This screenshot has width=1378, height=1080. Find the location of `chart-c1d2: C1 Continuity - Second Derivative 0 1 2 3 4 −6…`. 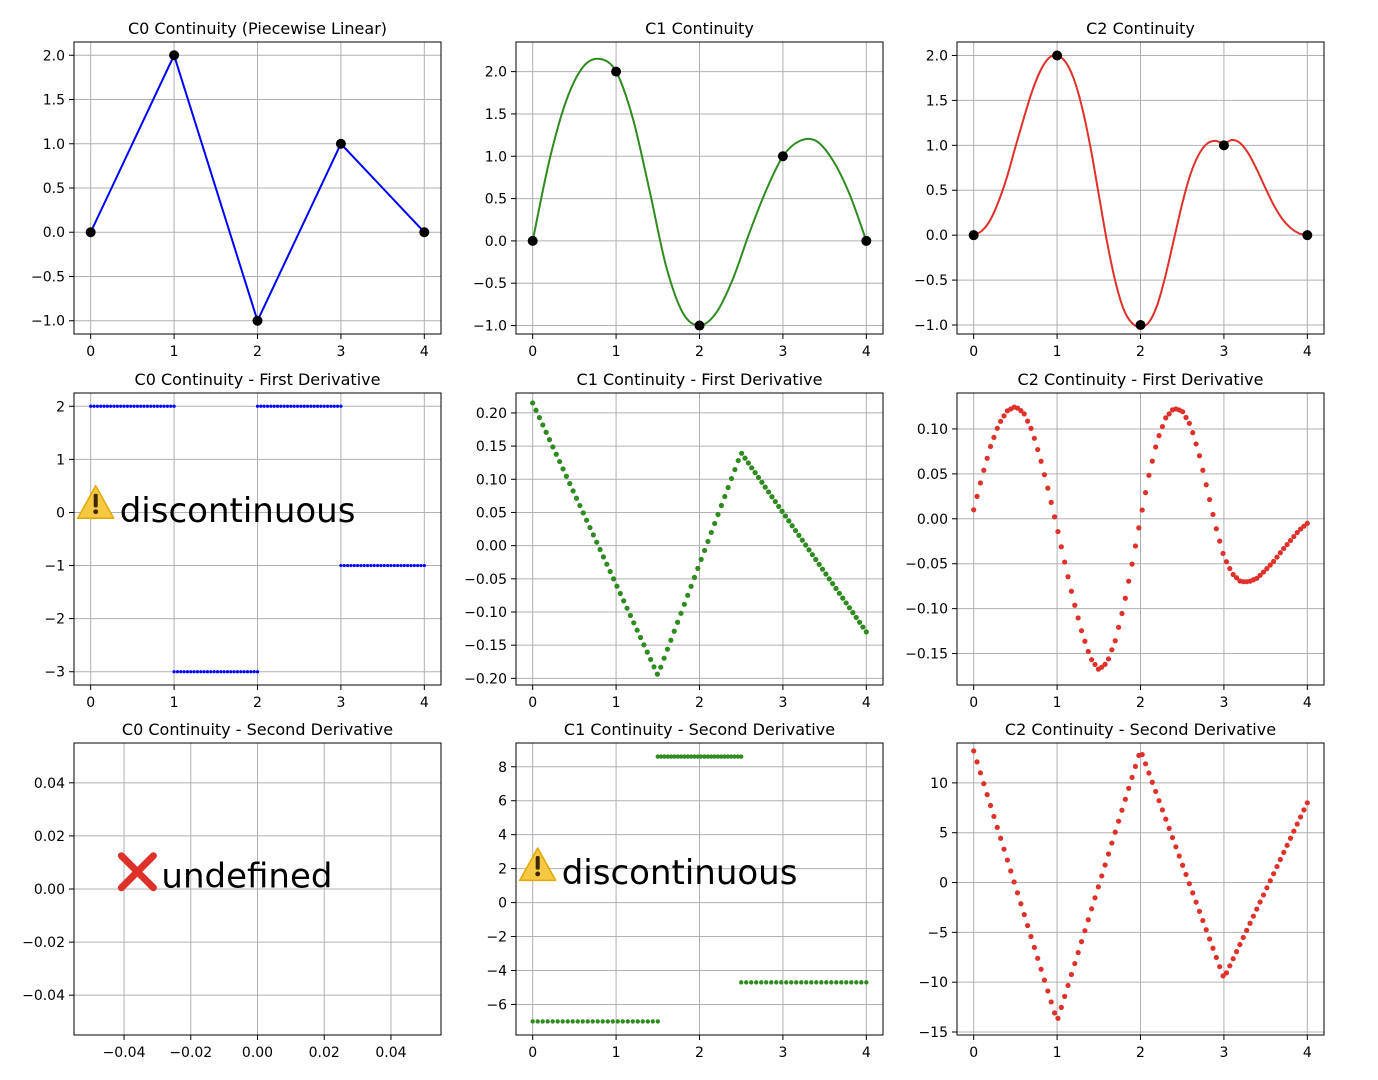

chart-c1d2: C1 Continuity - Second Derivative 0 1 2 3 4 −6… is located at coordinates (685, 890).